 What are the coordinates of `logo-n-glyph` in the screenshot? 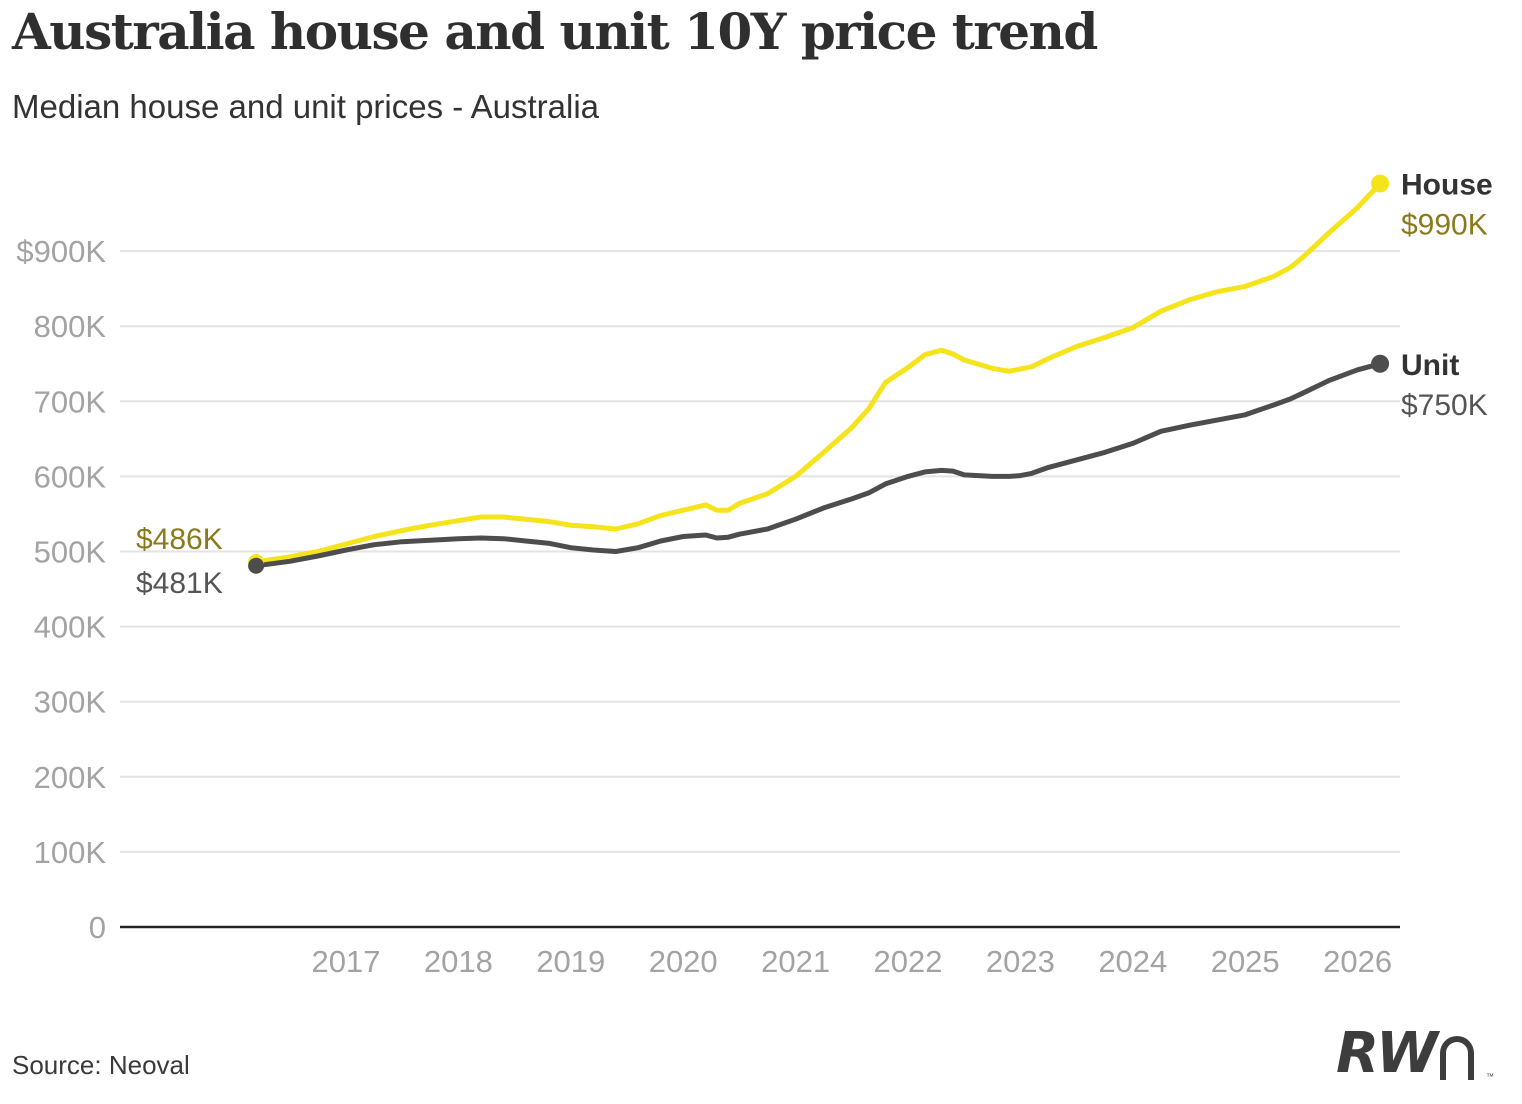 It's located at (1457, 1058).